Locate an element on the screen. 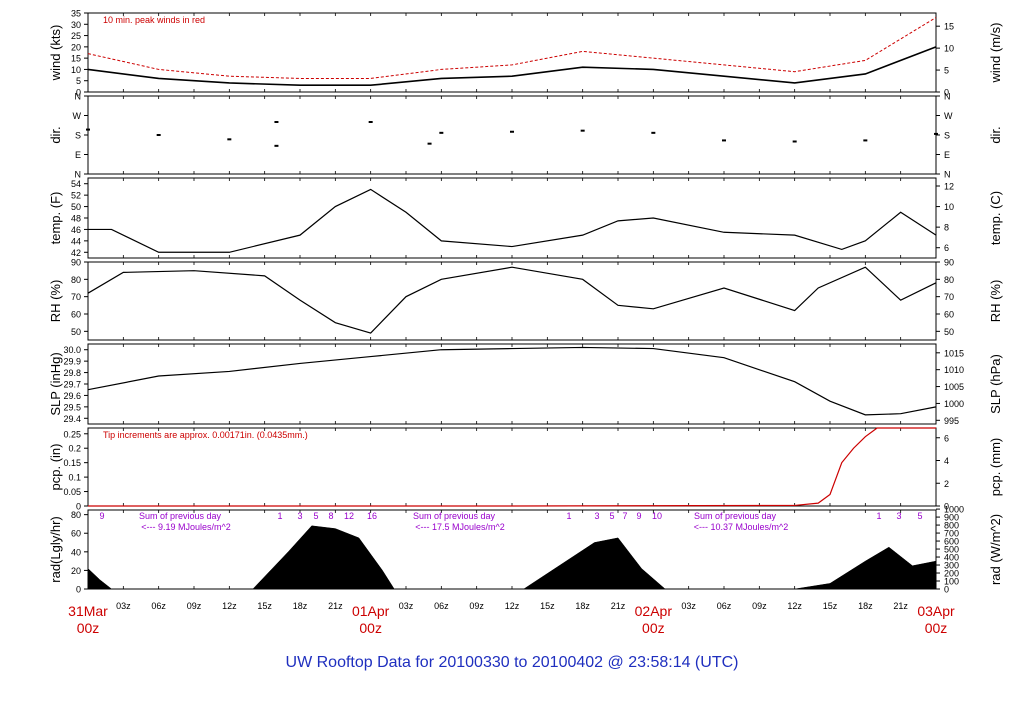 The width and height of the screenshot is (1024, 705). pcp-right-tick-label: 4 is located at coordinates (946, 461).